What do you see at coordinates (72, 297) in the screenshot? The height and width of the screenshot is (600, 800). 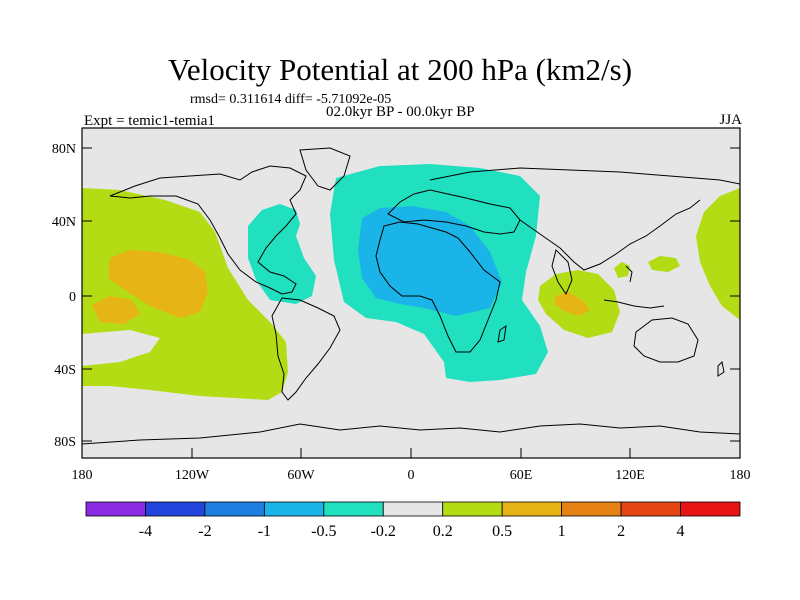 I see `lat-label-0: 0` at bounding box center [72, 297].